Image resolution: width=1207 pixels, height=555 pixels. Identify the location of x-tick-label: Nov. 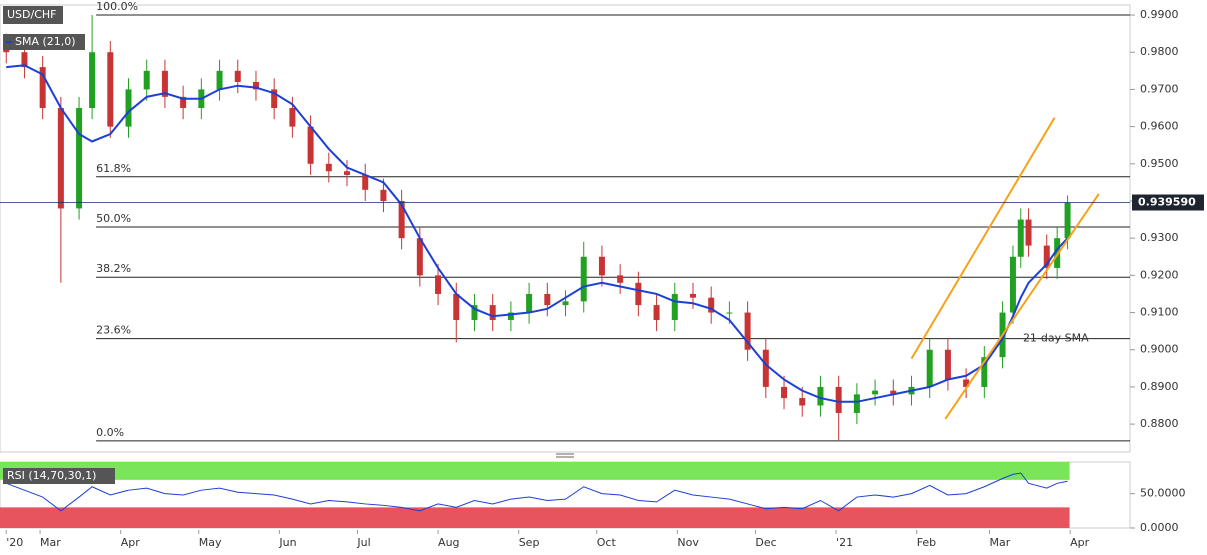
(688, 542).